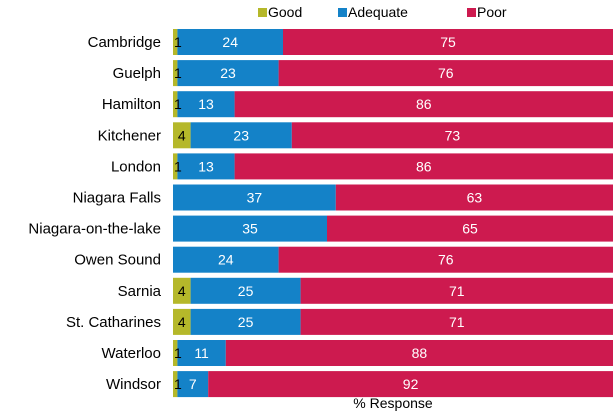 The image size is (613, 415). I want to click on bar-poor-st-catharines, so click(456, 321).